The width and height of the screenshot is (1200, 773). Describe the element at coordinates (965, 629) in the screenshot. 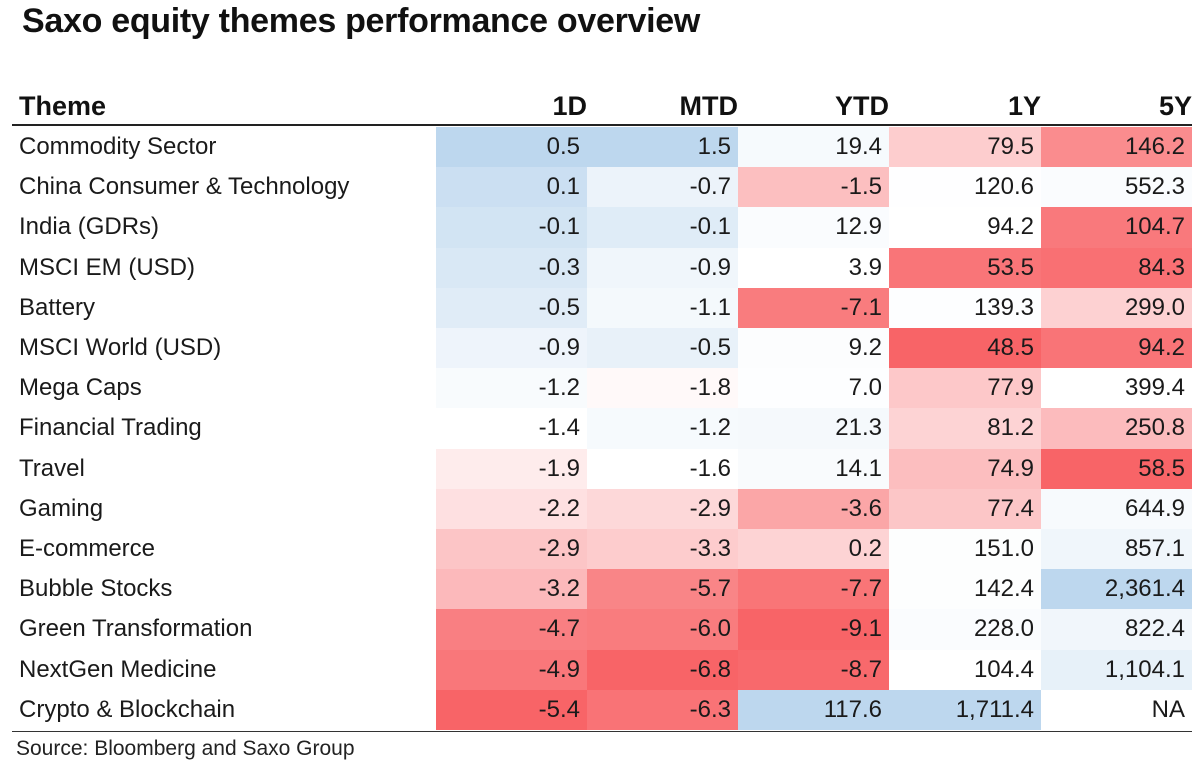

I see `value-cell-1y: 228.0` at that location.